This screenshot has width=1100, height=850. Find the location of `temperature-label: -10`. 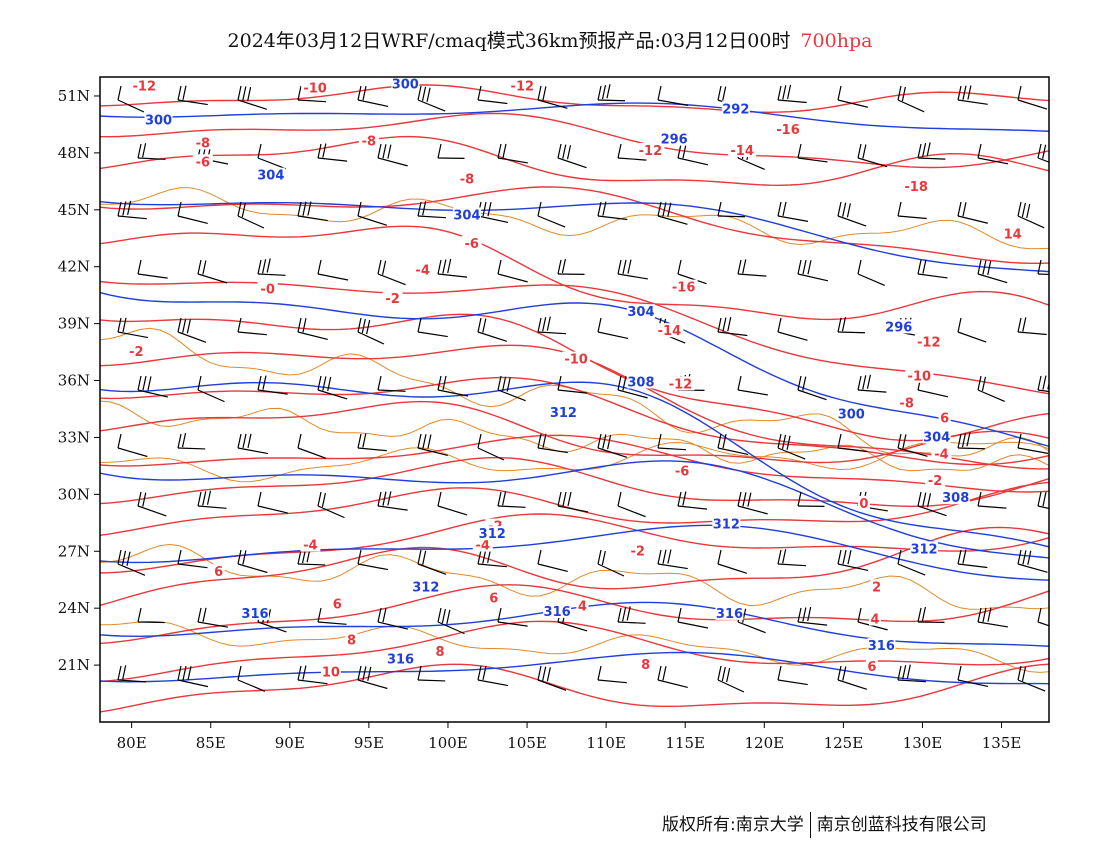

temperature-label: -10 is located at coordinates (920, 377).